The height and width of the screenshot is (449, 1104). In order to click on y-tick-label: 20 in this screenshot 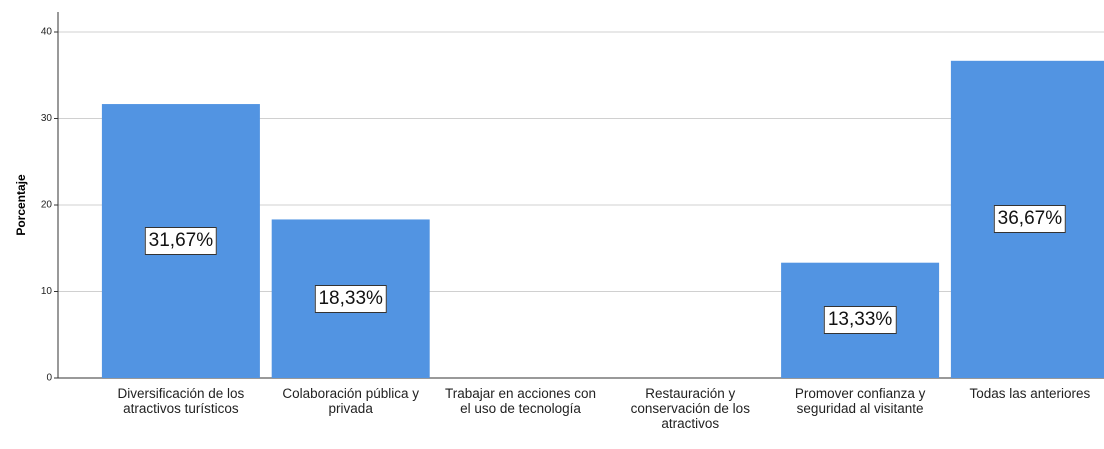, I will do `click(47, 205)`.